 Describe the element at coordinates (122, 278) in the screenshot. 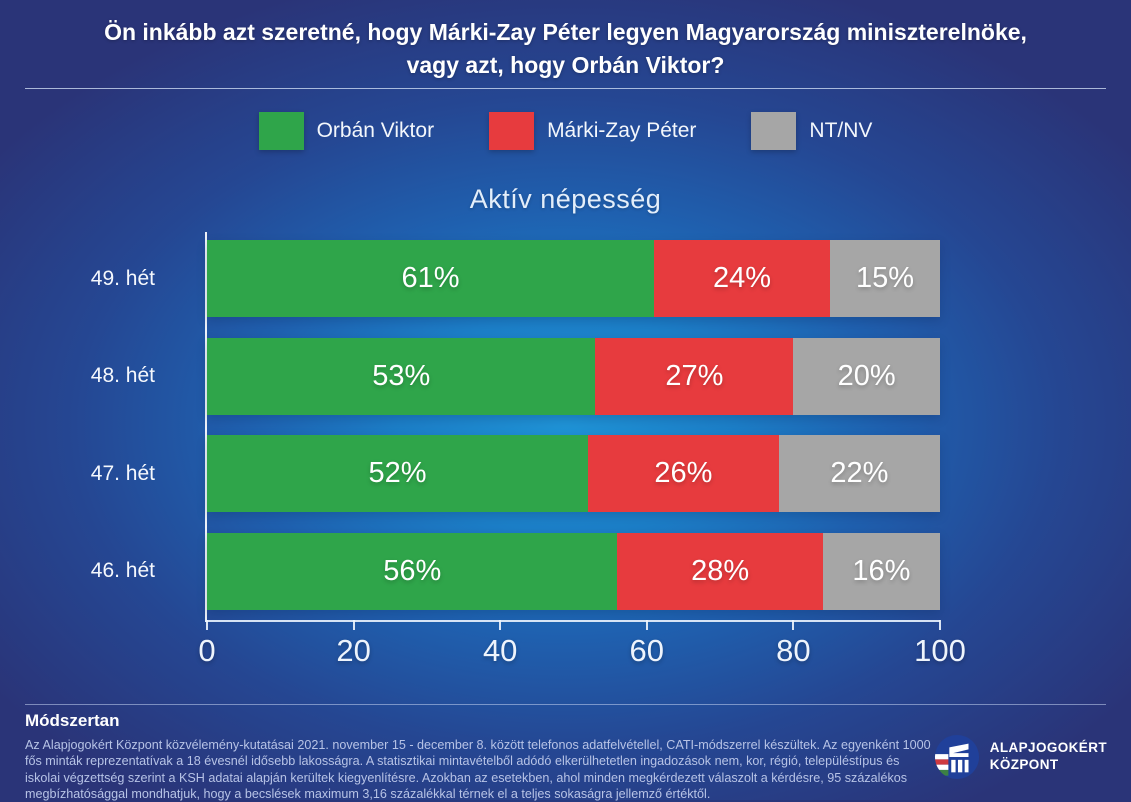

I see `category-label: 49. hét` at that location.